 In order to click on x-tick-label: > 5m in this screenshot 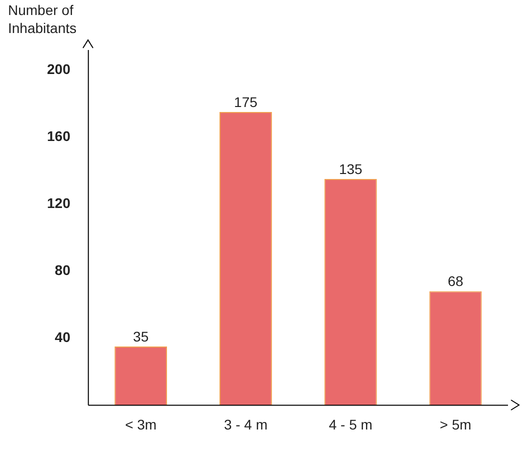, I will do `click(456, 424)`.